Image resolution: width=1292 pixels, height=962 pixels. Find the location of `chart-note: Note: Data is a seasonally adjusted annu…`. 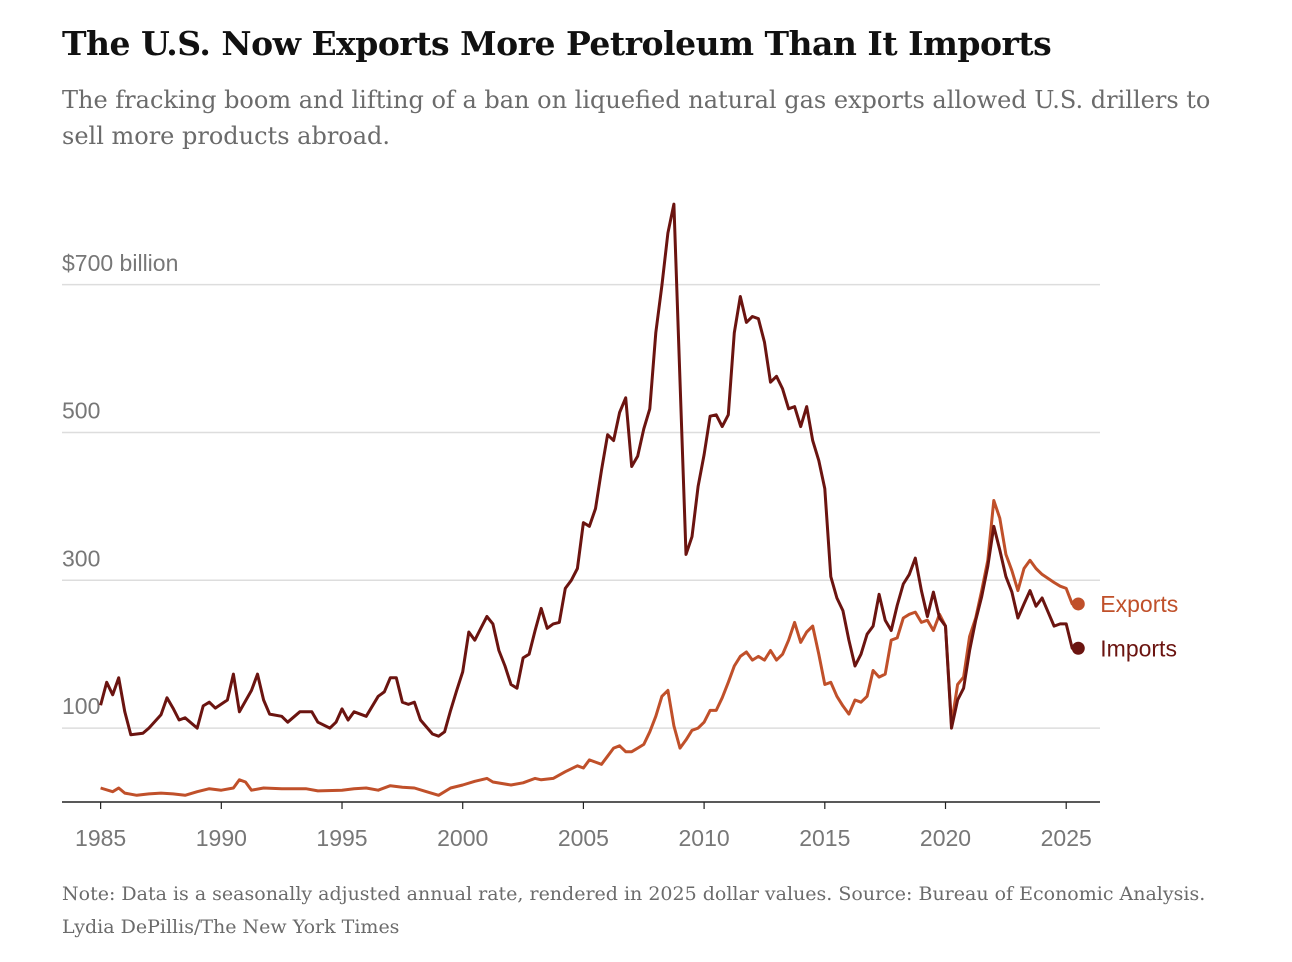

chart-note: Note: Data is a seasonally adjusted annu… is located at coordinates (634, 910).